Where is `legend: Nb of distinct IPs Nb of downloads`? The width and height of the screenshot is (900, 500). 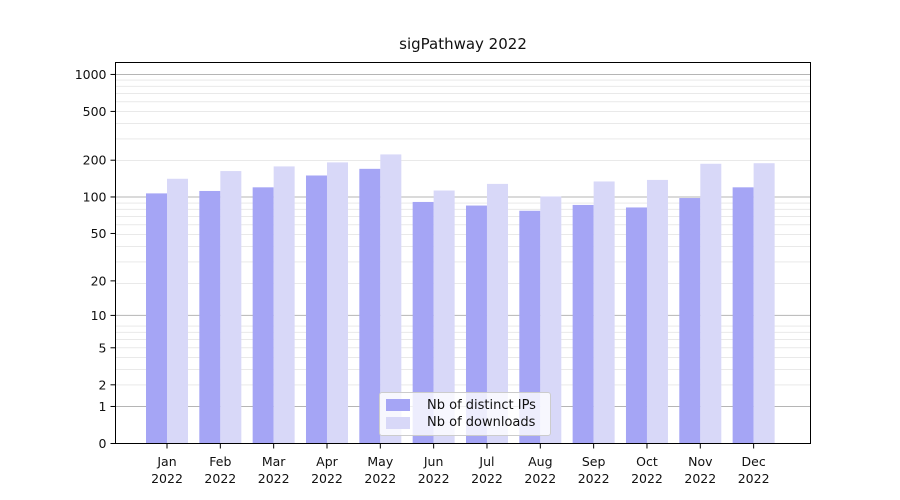 legend: Nb of distinct IPs Nb of downloads is located at coordinates (465, 414).